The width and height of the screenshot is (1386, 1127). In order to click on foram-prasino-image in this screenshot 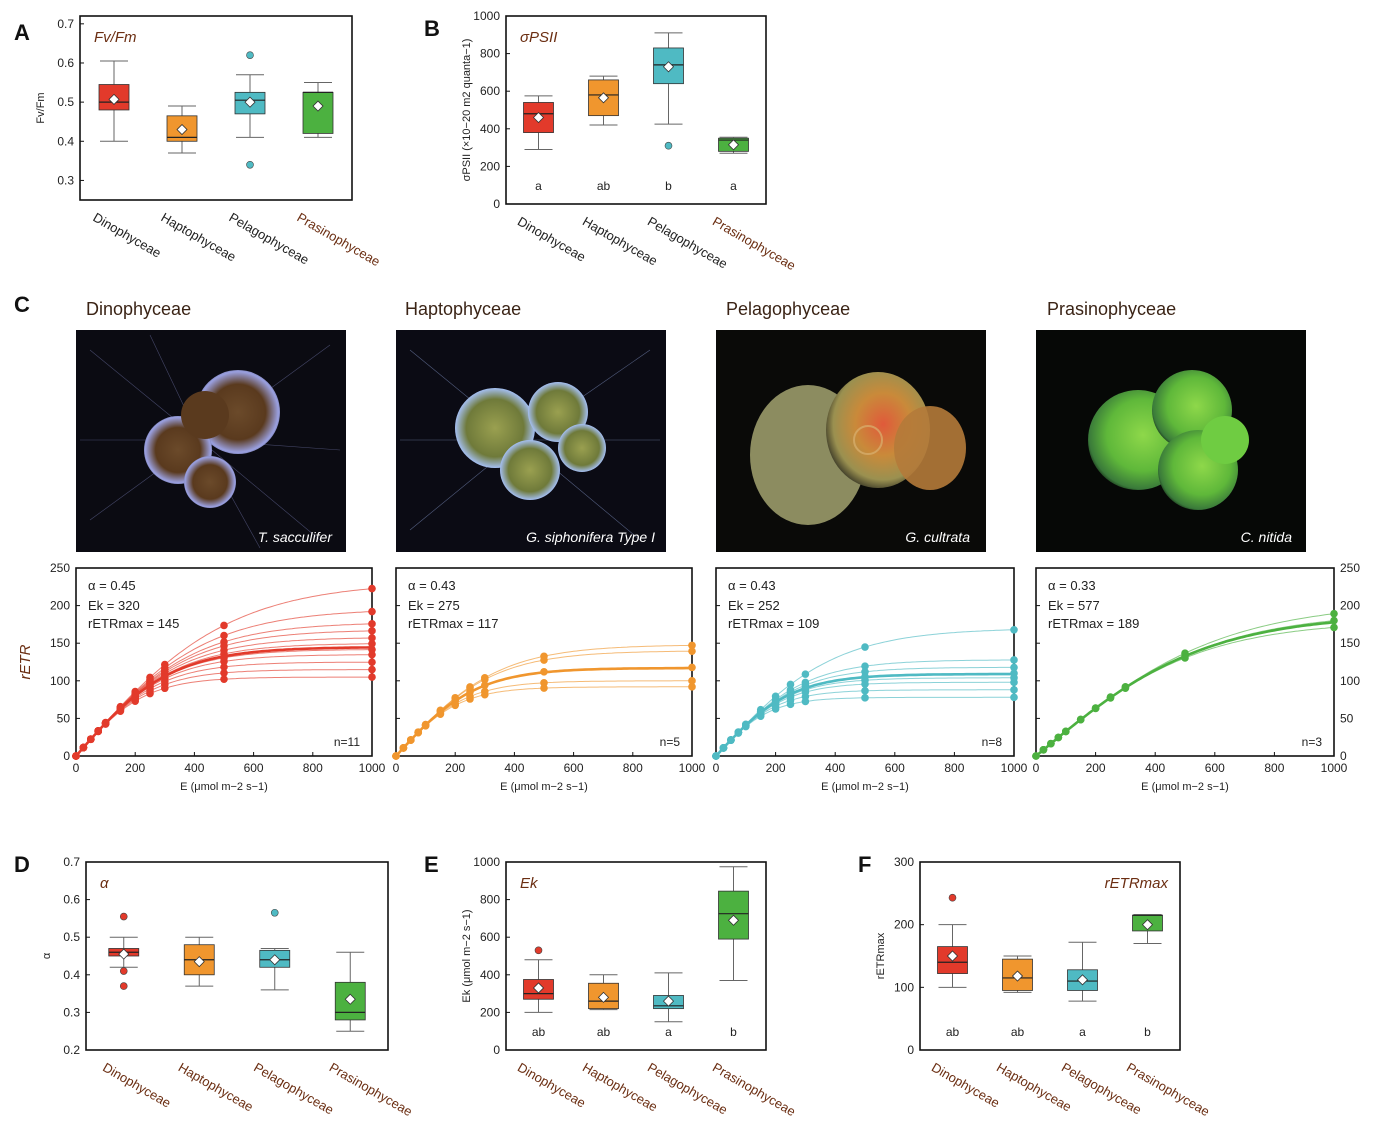, I will do `click(1168, 440)`.